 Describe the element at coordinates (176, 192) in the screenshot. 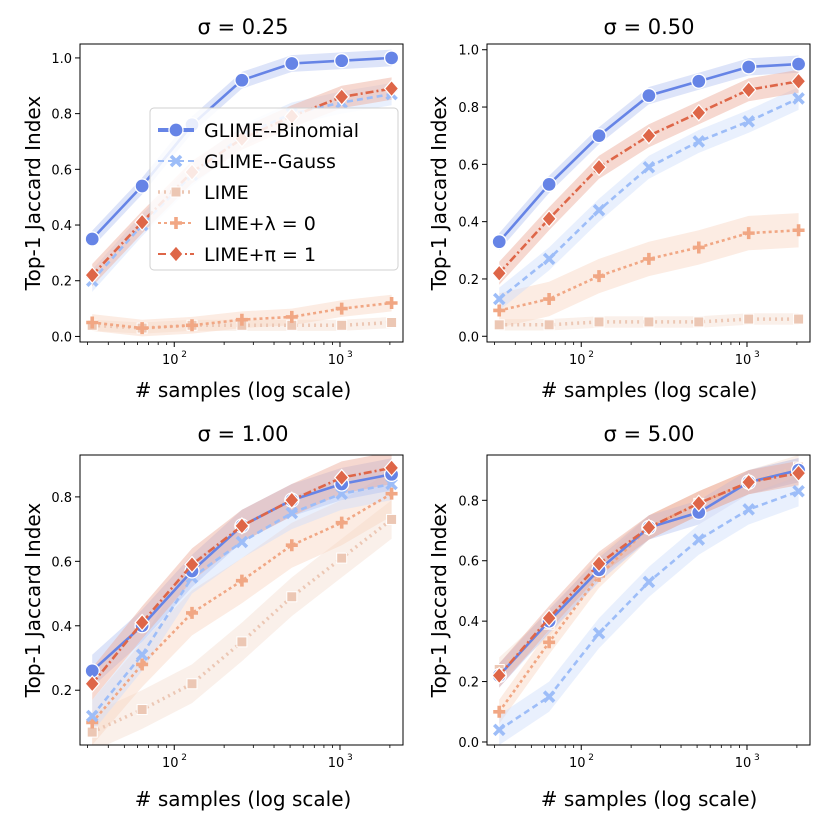

I see `legend-lime-marker` at that location.